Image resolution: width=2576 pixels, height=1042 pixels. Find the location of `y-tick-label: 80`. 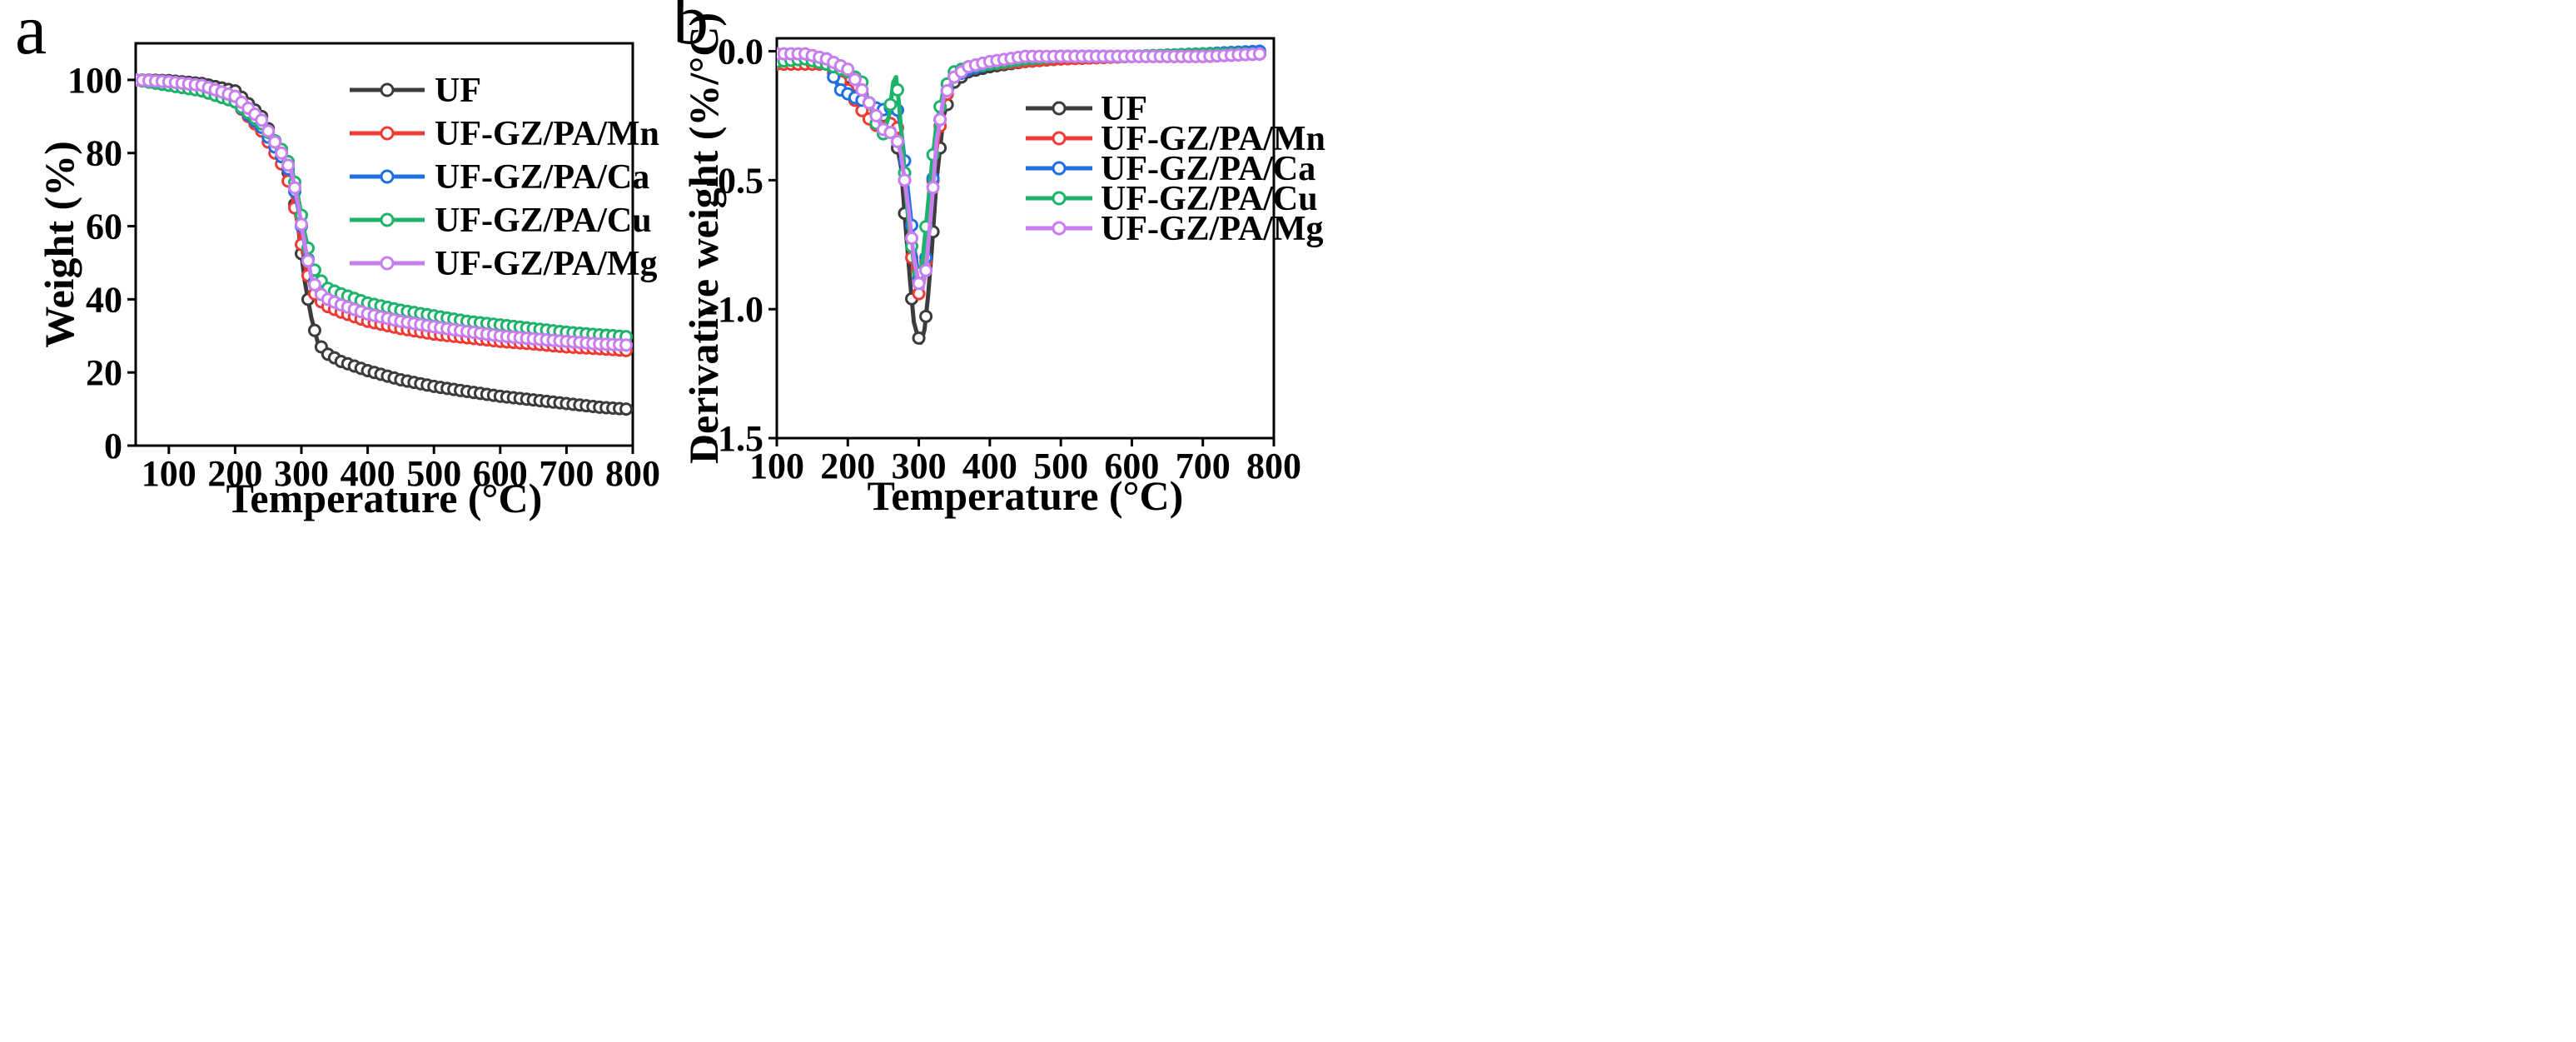

y-tick-label: 80 is located at coordinates (104, 153).